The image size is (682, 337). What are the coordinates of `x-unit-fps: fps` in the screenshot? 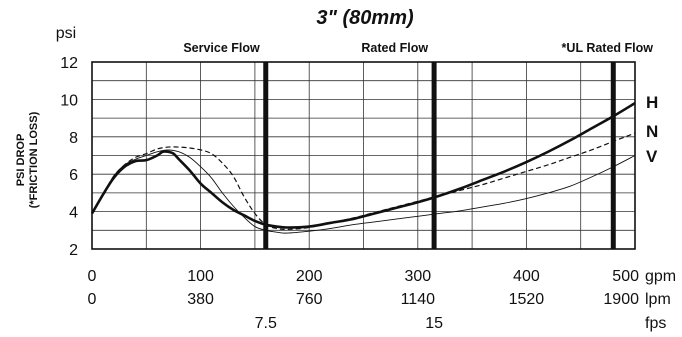 It's located at (655, 323).